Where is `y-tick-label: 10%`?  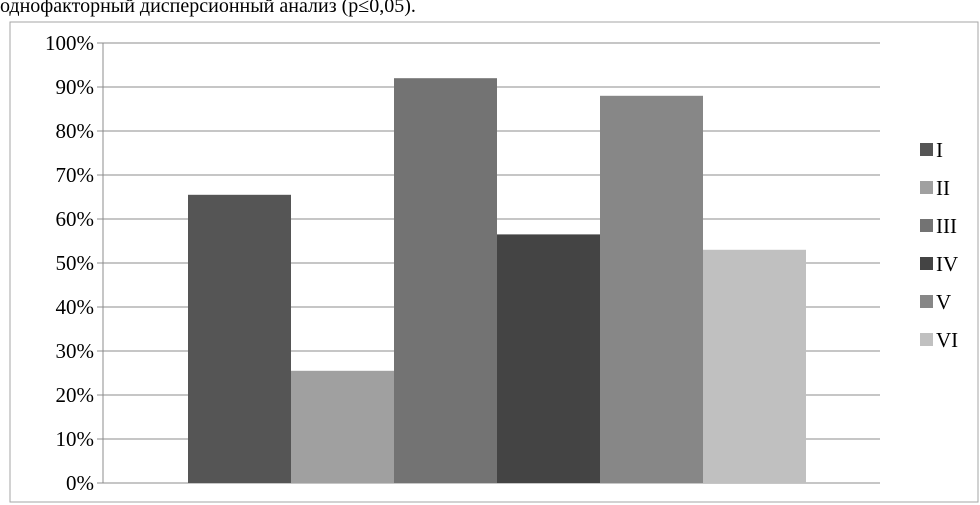
y-tick-label: 10% is located at coordinates (75, 439).